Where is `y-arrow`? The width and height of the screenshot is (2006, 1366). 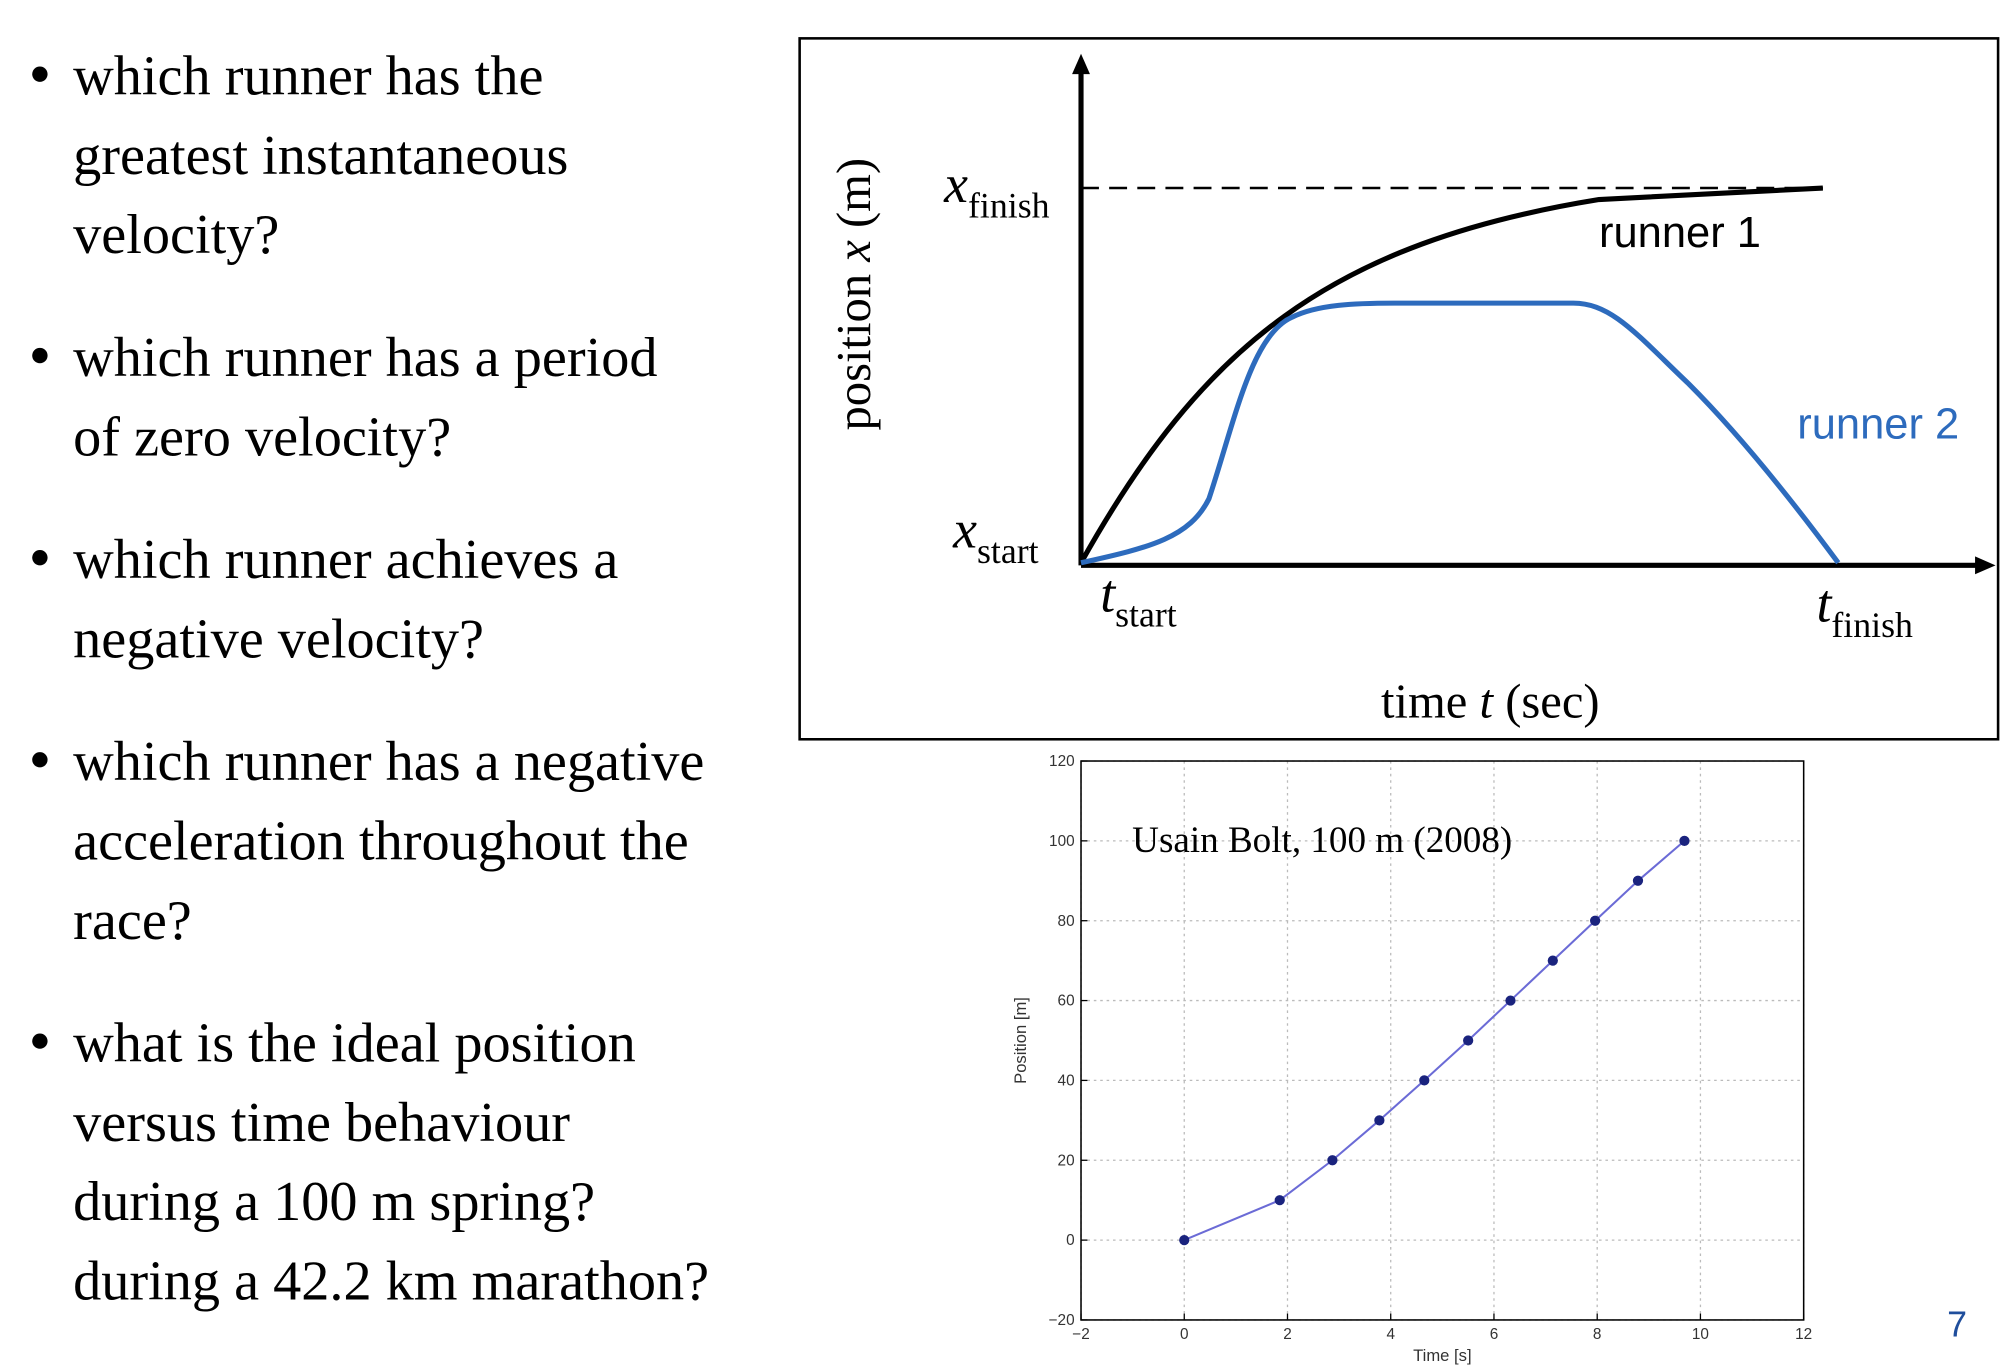
y-arrow is located at coordinates (1081, 64).